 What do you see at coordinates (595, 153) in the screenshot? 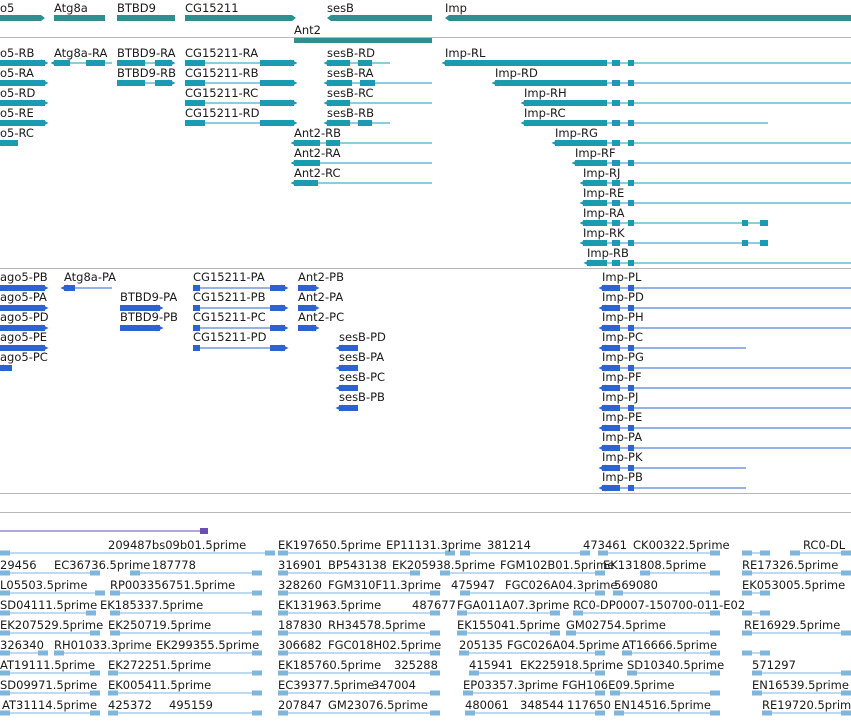
I see `transcript-label: Imp-RF` at bounding box center [595, 153].